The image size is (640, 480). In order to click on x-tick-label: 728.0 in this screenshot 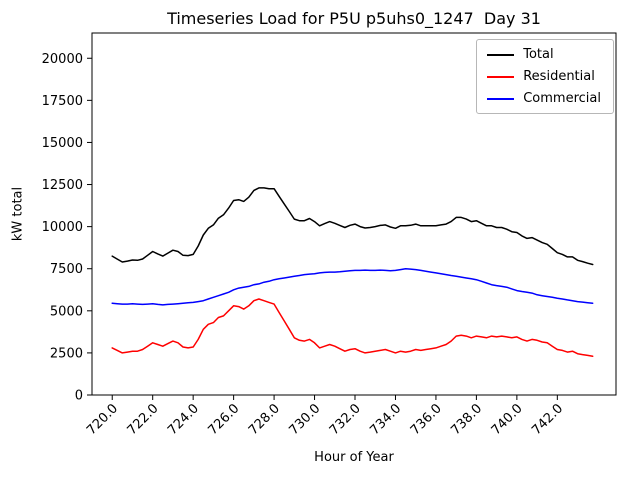, I will do `click(264, 419)`.